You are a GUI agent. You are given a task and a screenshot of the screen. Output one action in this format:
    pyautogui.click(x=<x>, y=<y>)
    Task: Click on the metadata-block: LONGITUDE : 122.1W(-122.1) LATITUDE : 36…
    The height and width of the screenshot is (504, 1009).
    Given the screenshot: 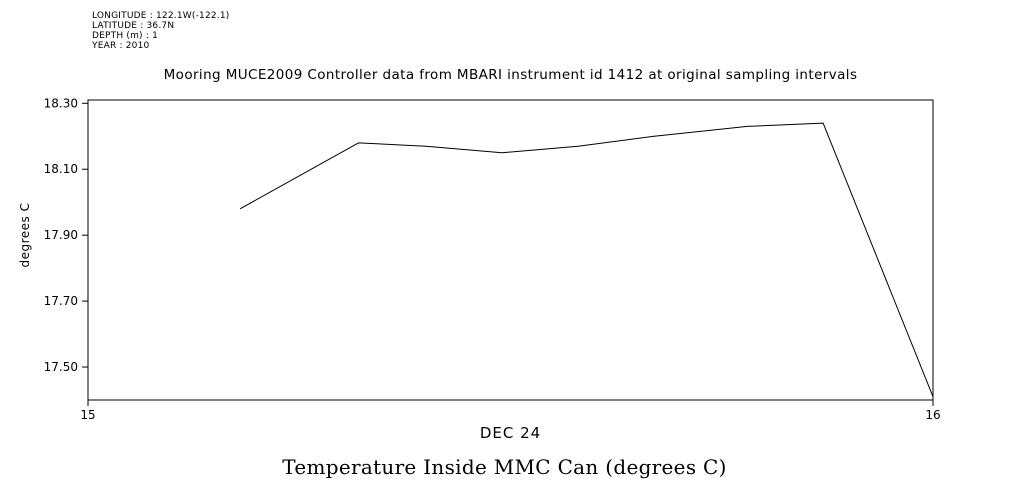 What is the action you would take?
    pyautogui.click(x=161, y=31)
    